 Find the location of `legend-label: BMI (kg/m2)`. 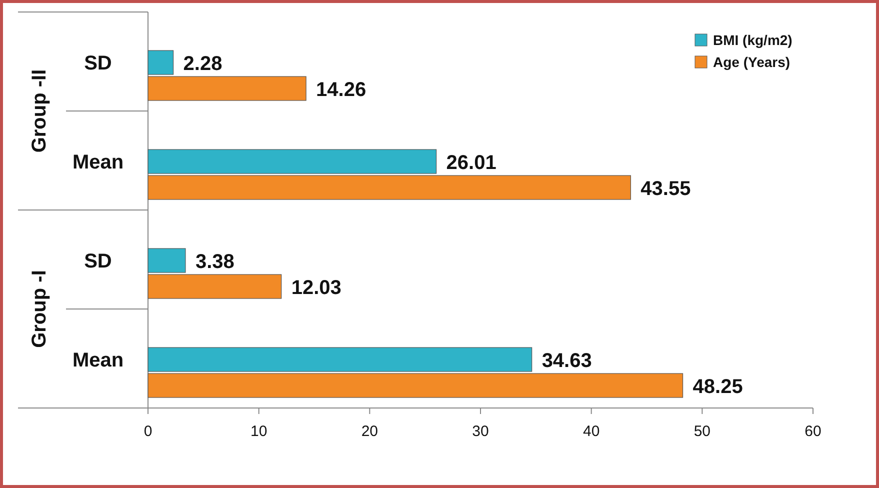

legend-label: BMI (kg/m2) is located at coordinates (752, 40).